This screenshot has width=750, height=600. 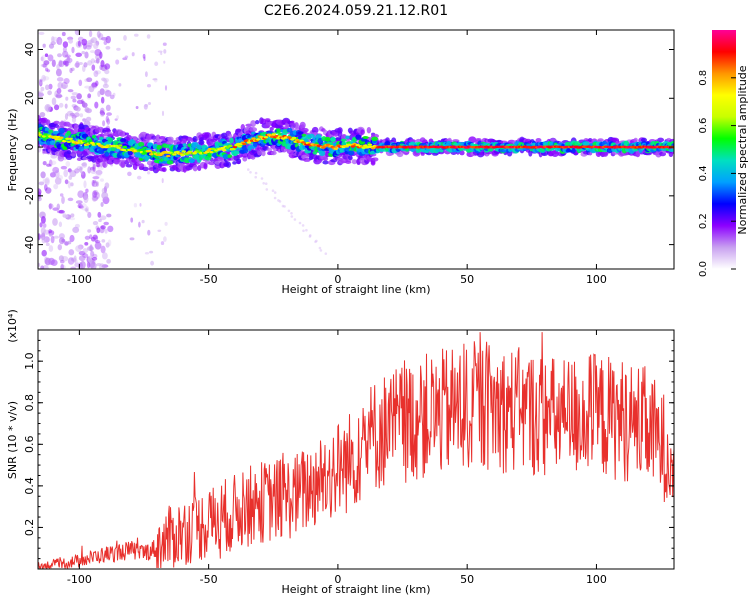 What do you see at coordinates (12, 326) in the screenshot?
I see `snr-multiplier: (x10⁴)` at bounding box center [12, 326].